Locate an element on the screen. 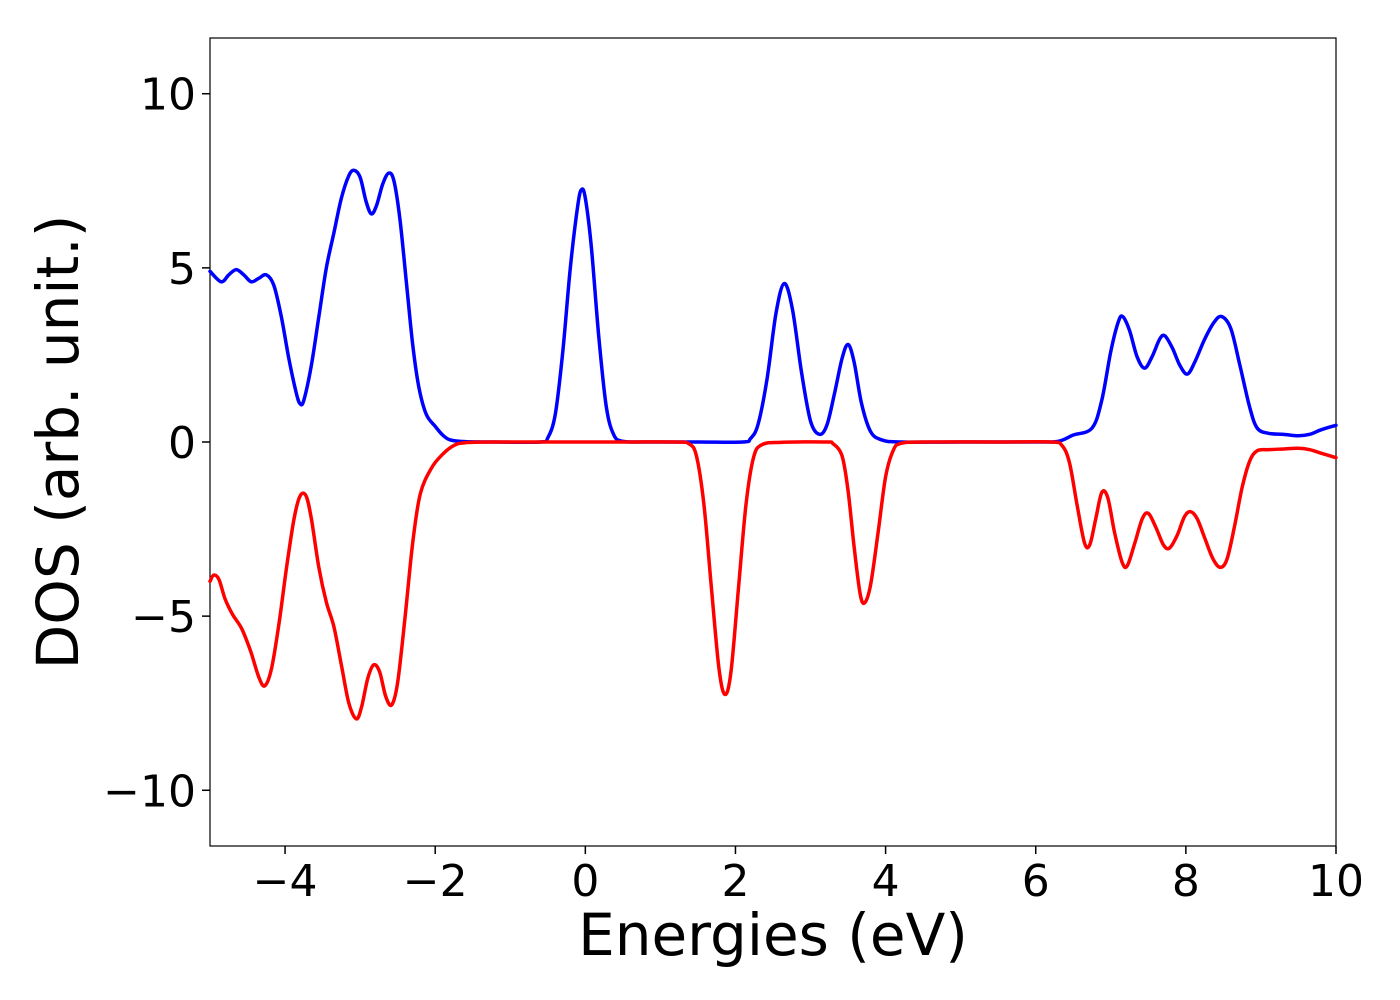  y-tick-label: 10 is located at coordinates (168, 95).